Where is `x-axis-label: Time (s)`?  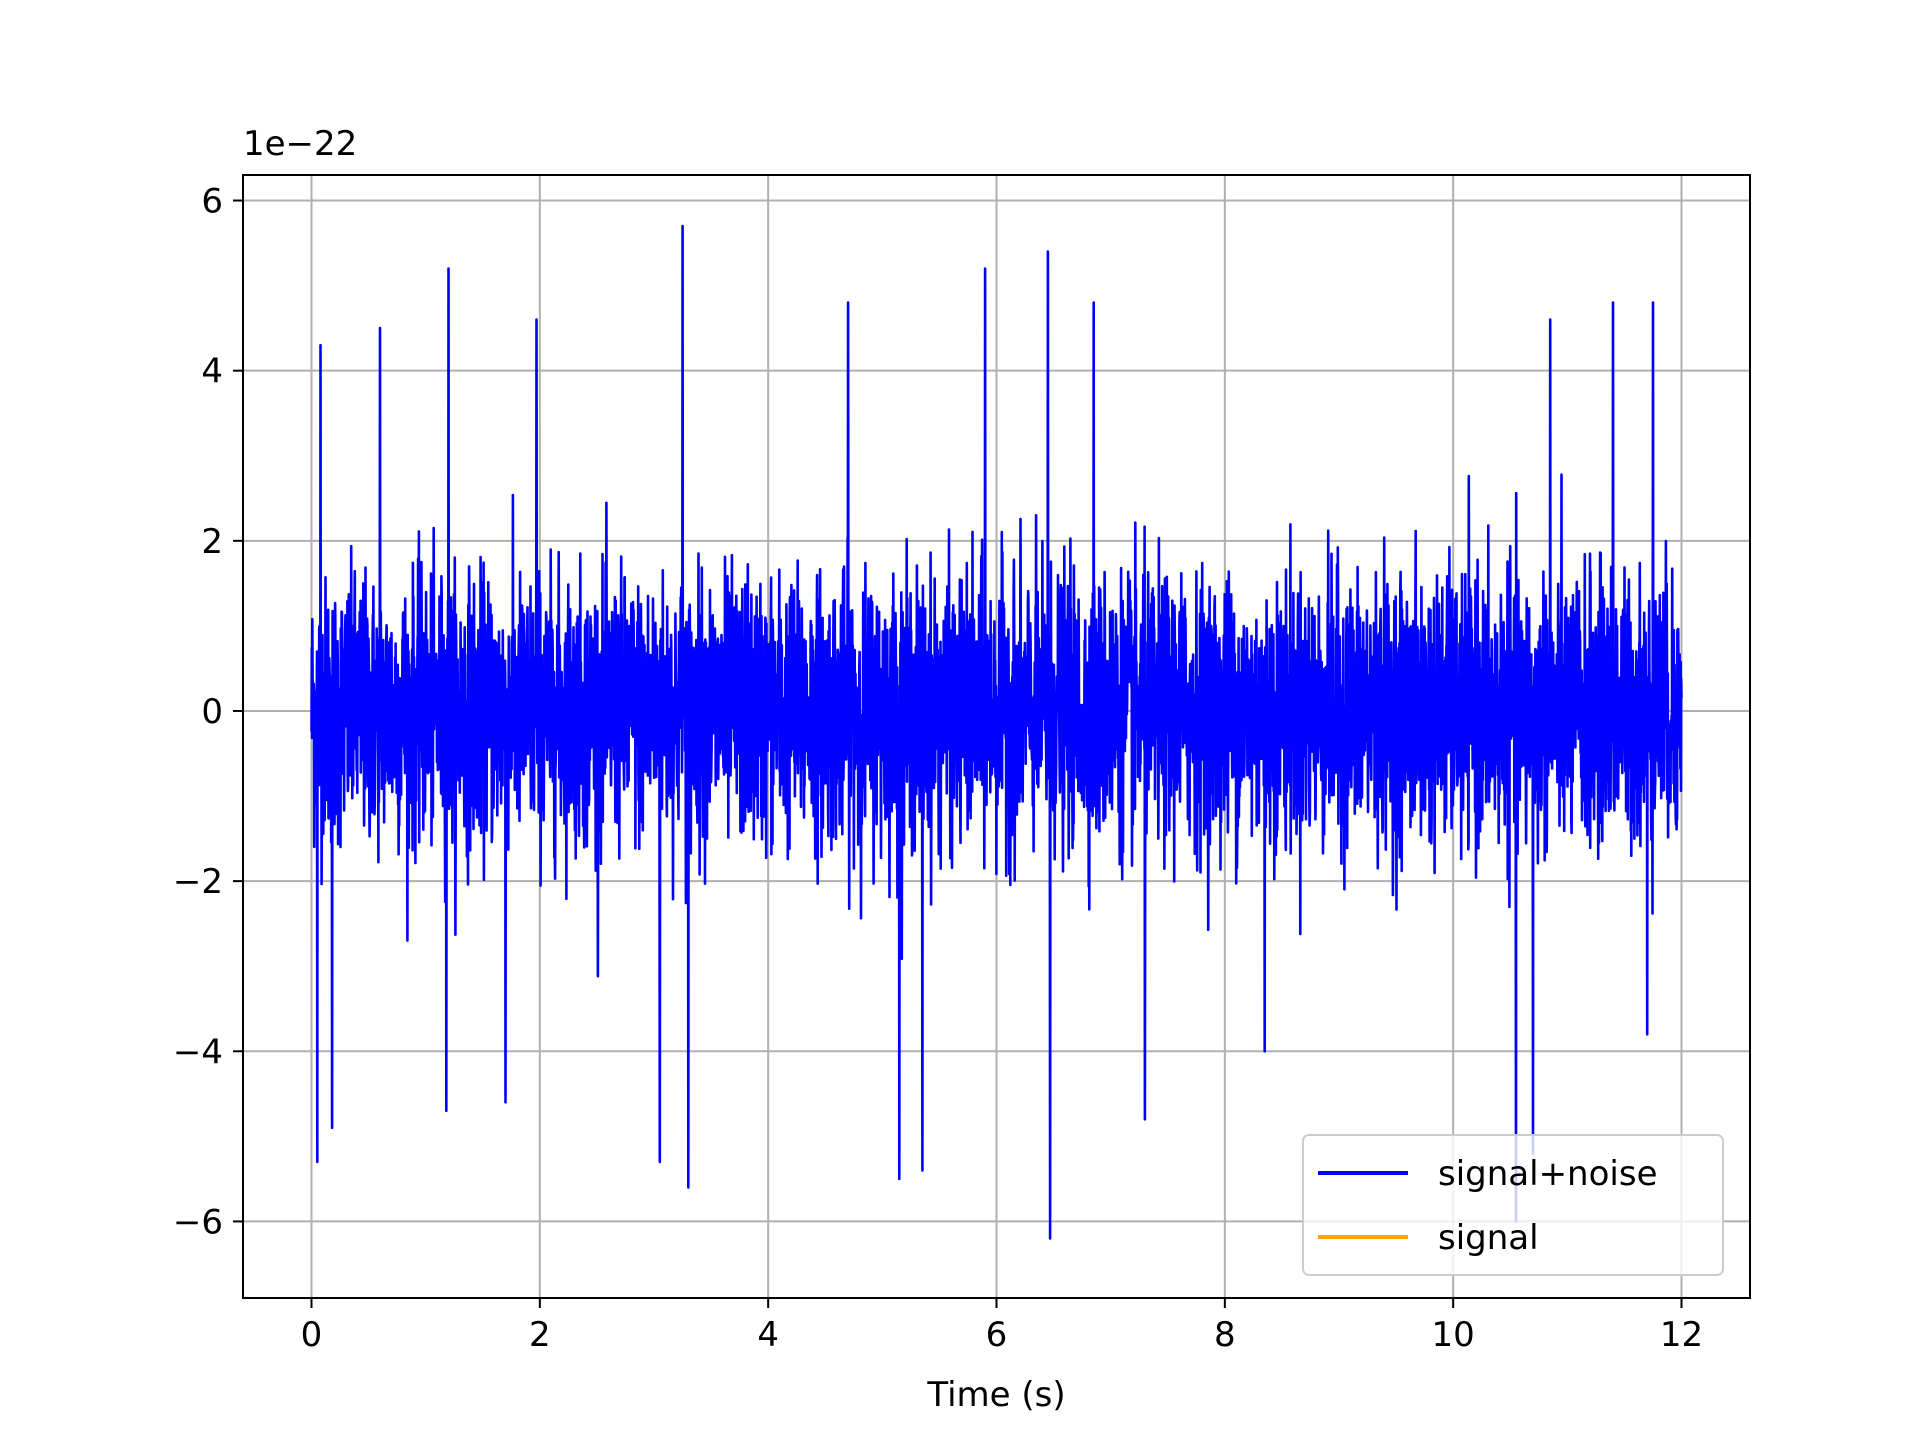
x-axis-label: Time (s) is located at coordinates (995, 1395).